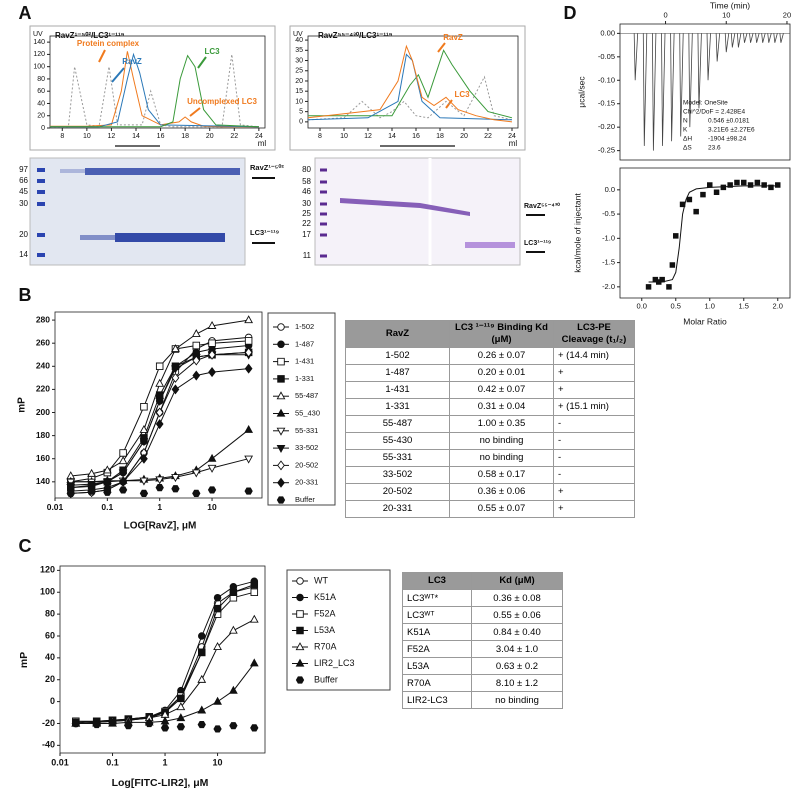 This screenshot has height=788, width=799. Describe the element at coordinates (23, 180) in the screenshot. I see `ladder-label: 66` at that location.